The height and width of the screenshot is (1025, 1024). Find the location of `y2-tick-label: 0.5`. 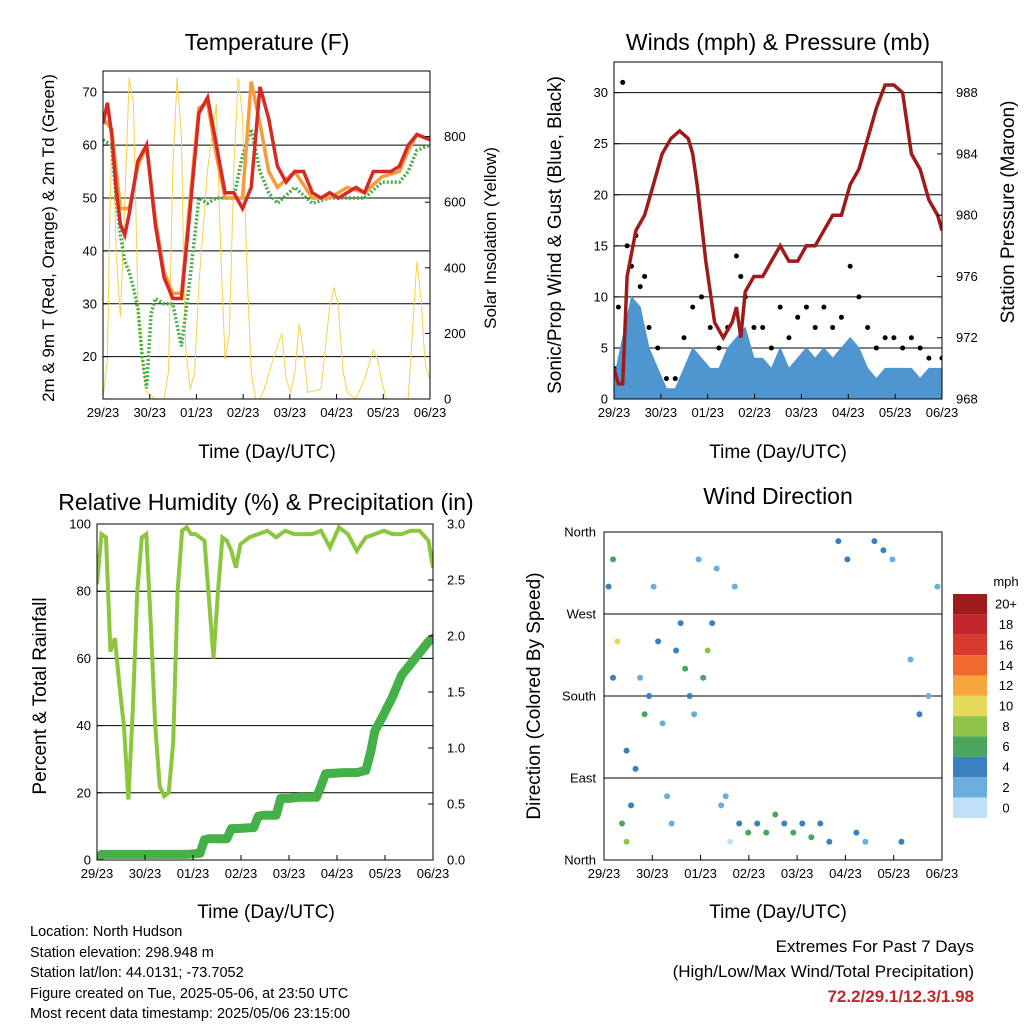

y2-tick-label: 0.5 is located at coordinates (456, 804).